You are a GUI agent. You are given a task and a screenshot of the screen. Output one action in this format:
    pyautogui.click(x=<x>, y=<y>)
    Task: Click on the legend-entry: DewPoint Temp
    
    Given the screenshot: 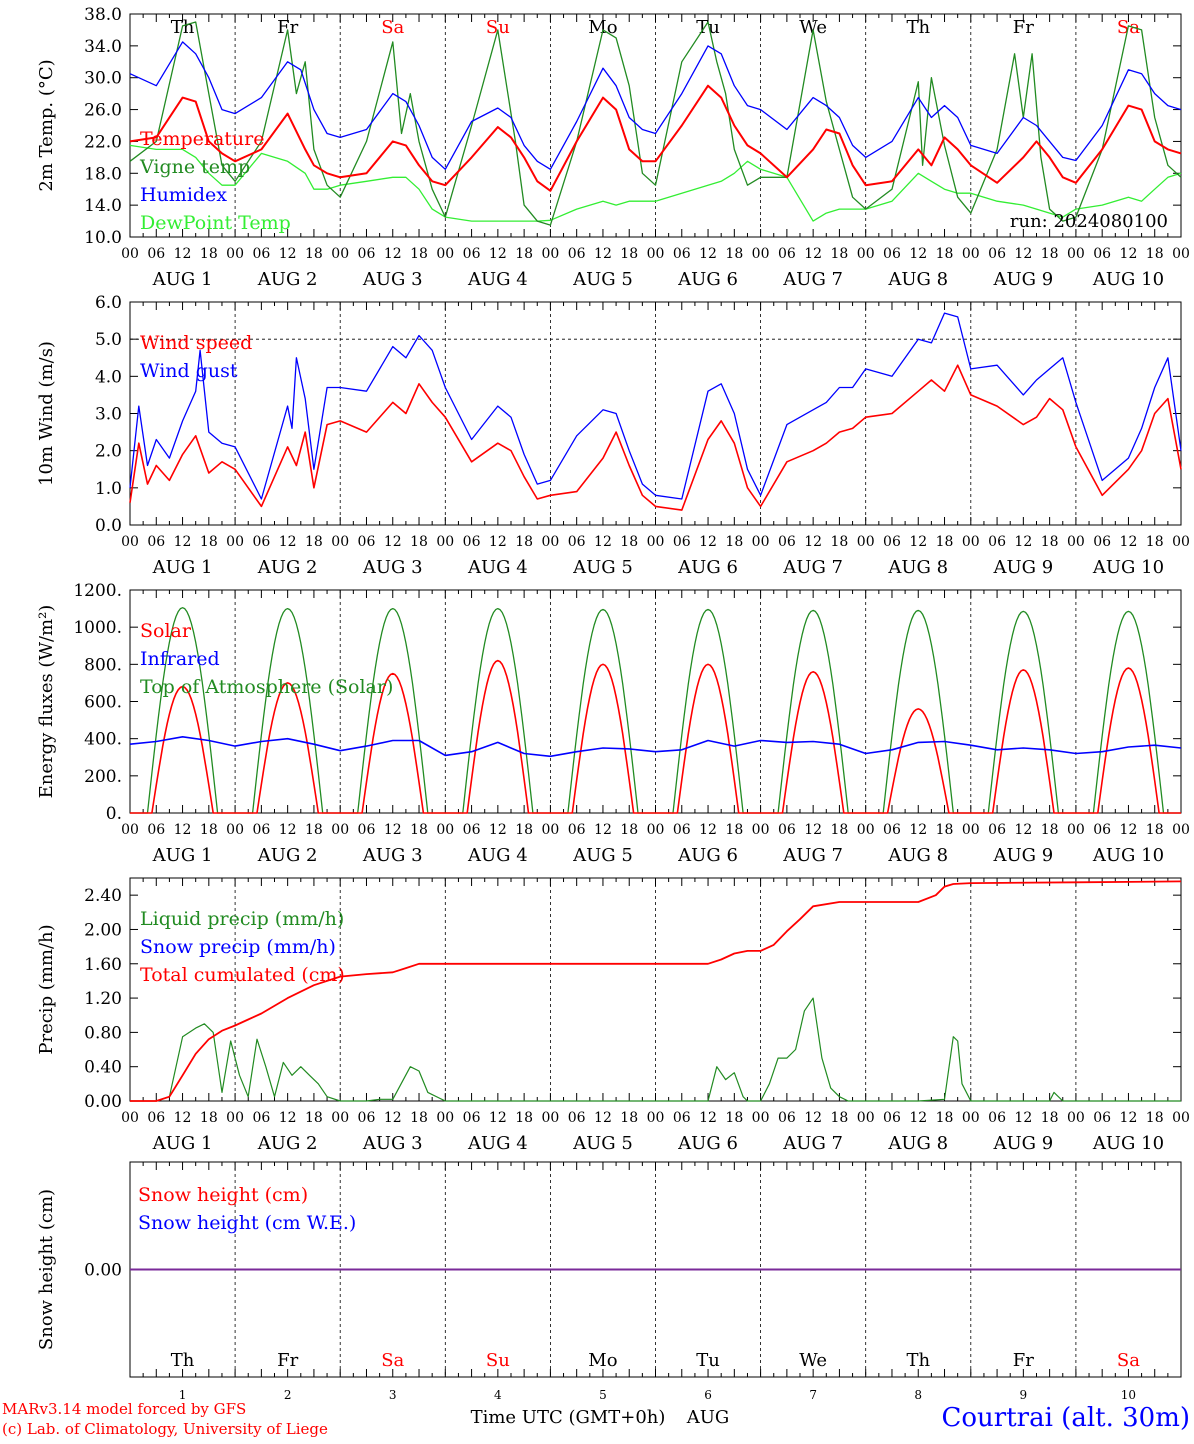 What is the action you would take?
    pyautogui.click(x=215, y=223)
    